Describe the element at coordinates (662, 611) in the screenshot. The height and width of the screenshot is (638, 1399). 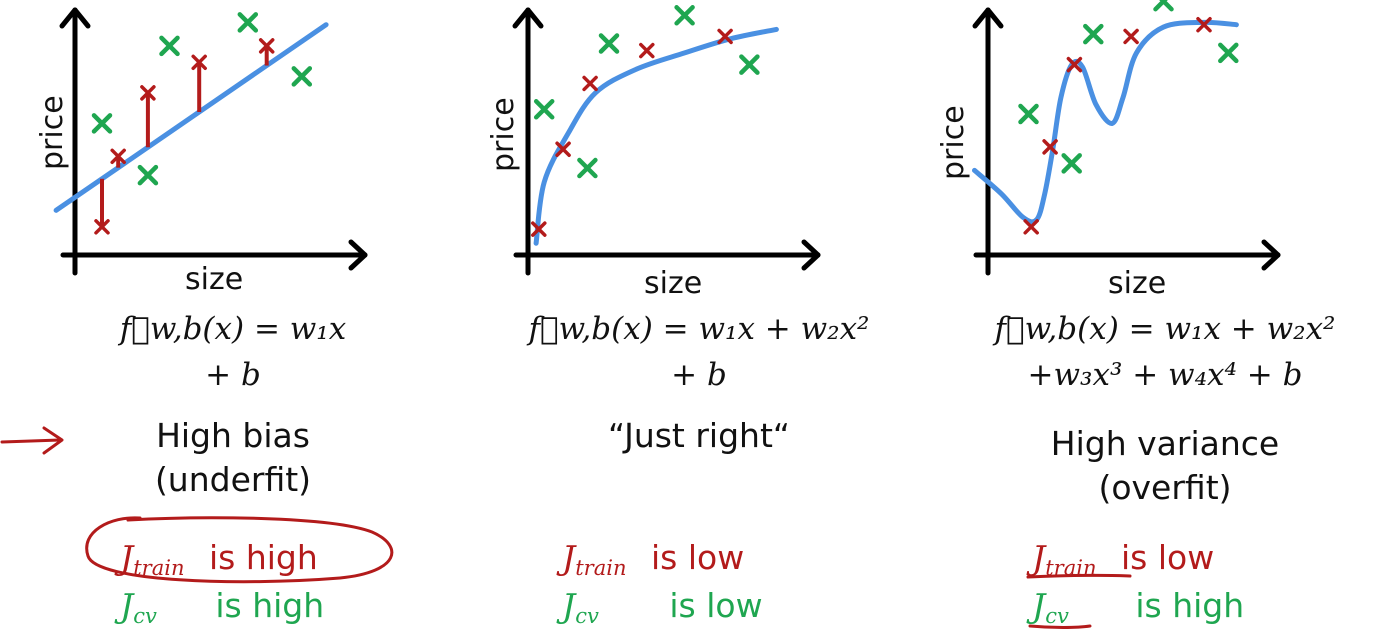
I see `cv-error-row: Jcv is low` at that location.